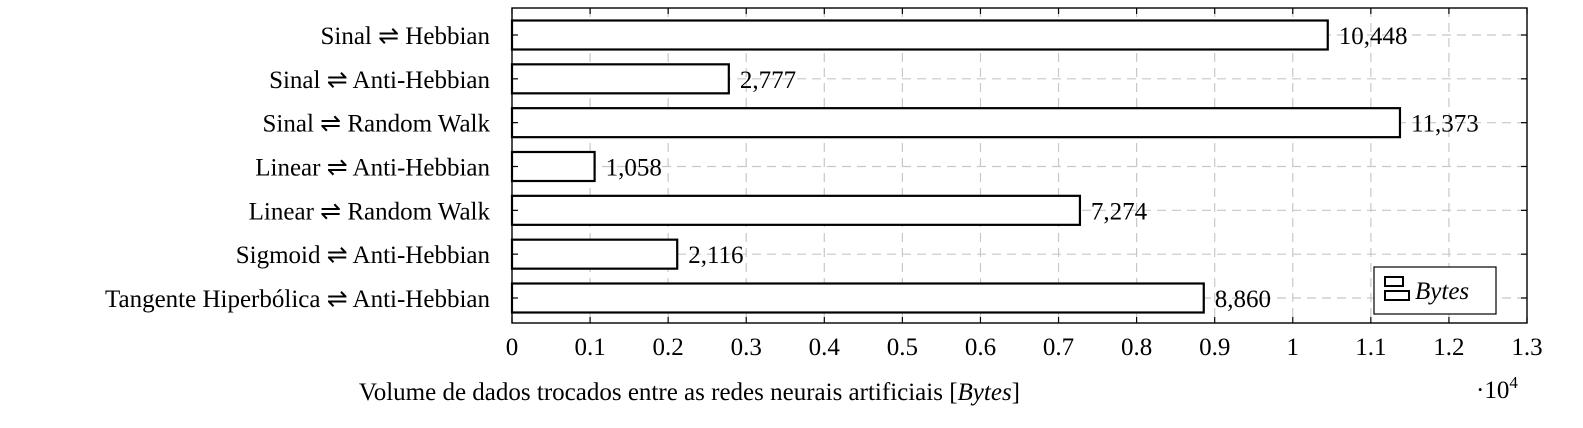 The height and width of the screenshot is (428, 1583). Describe the element at coordinates (405, 36) in the screenshot. I see `category-label: Sinal ⇌ Hebbian` at that location.